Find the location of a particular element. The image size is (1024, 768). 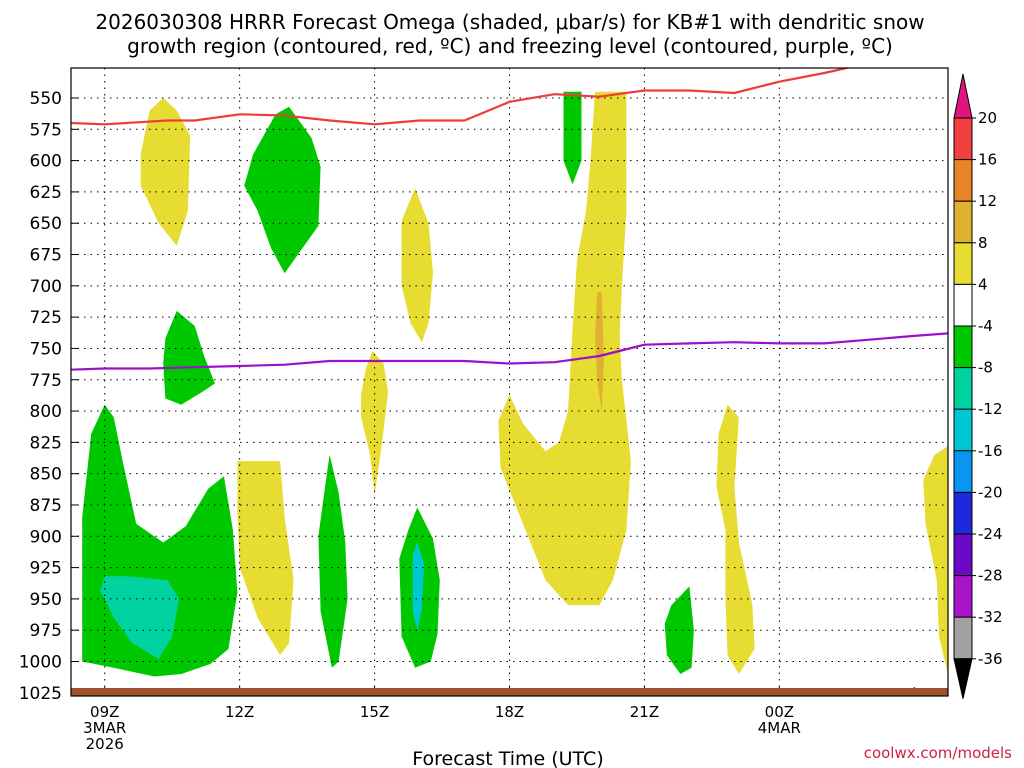

colorbar-tick-label: -12 is located at coordinates (990, 409).